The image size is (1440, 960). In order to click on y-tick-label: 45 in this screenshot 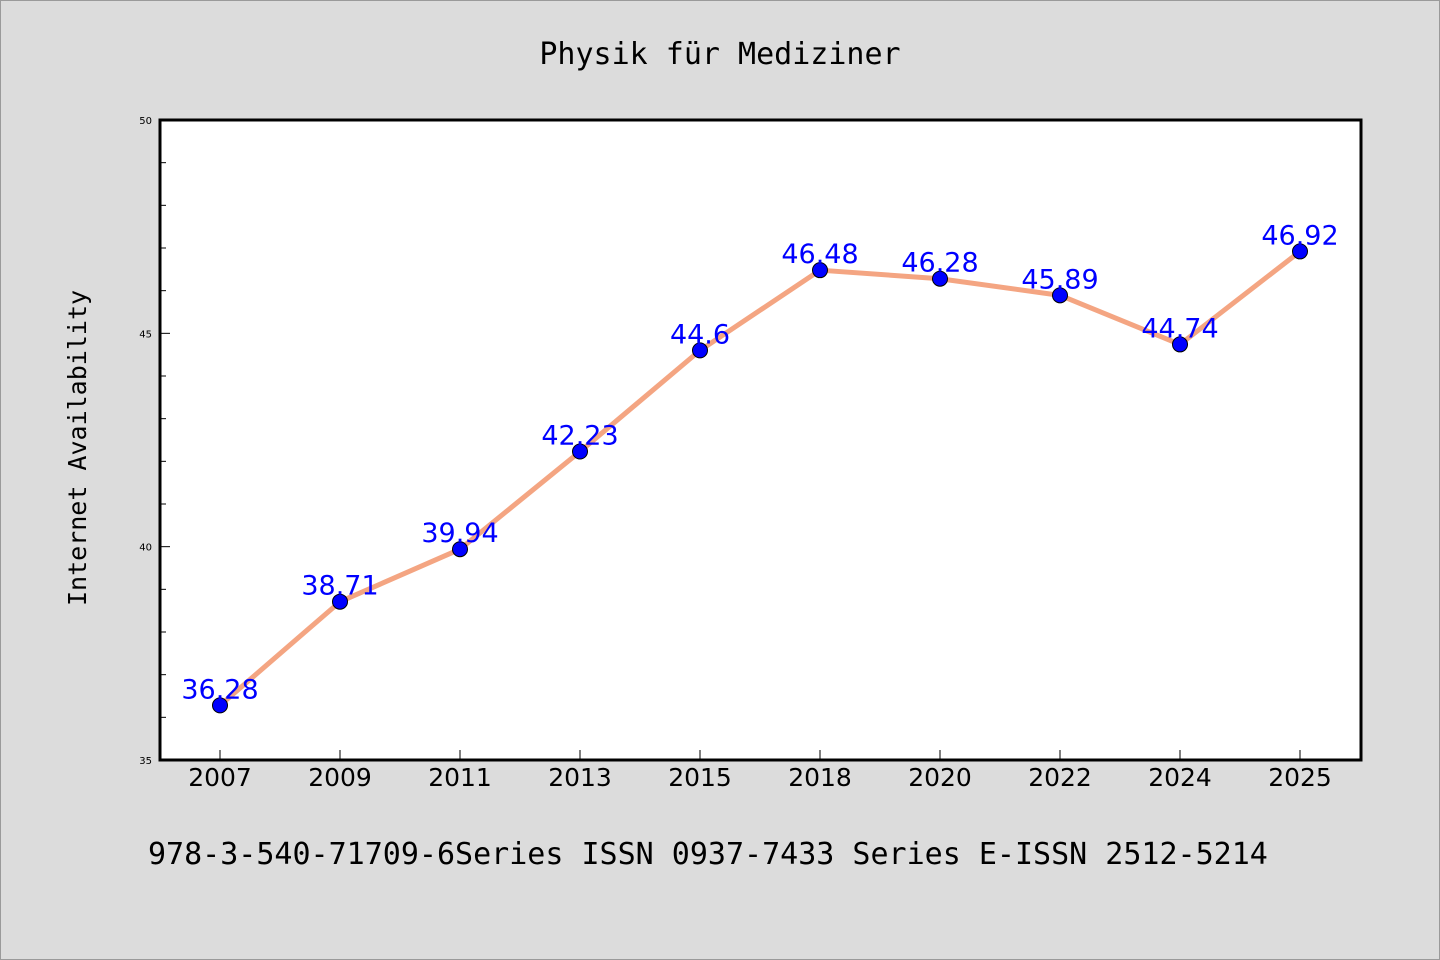, I will do `click(145, 334)`.